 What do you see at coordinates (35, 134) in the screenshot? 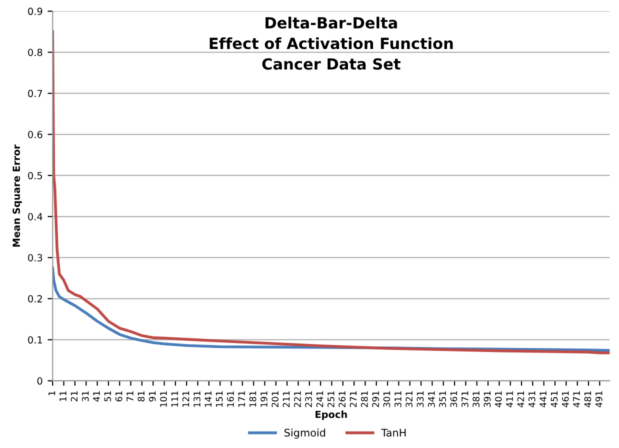
I see `y-tick-label: 0.6` at bounding box center [35, 134].